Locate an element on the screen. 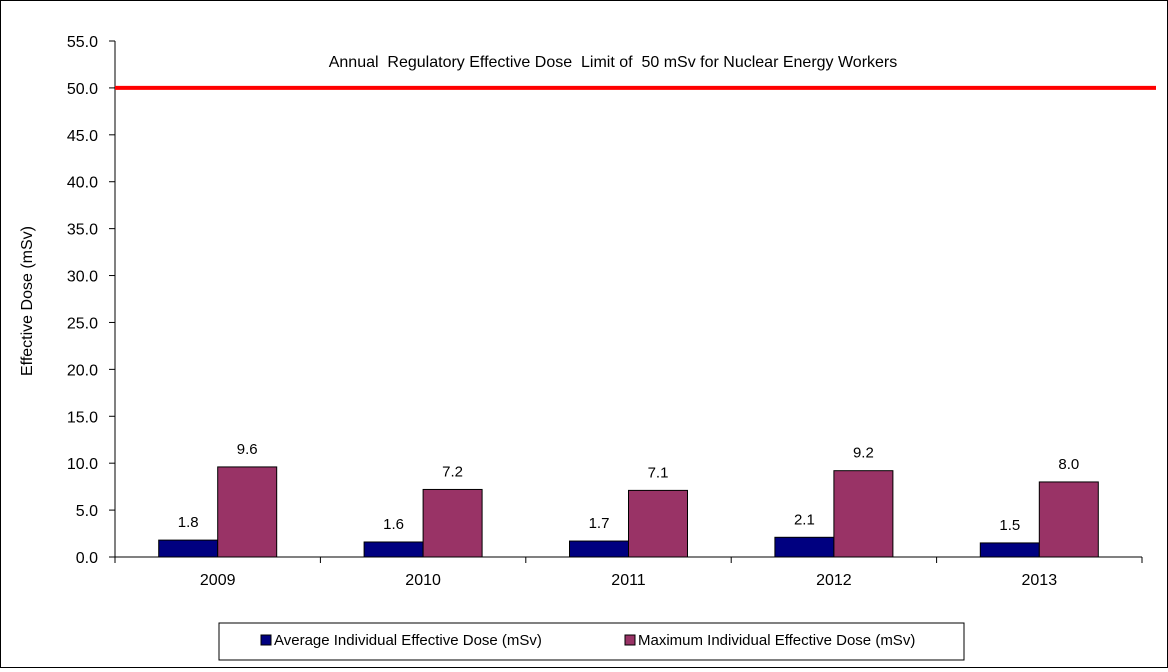 Image resolution: width=1168 pixels, height=672 pixels. y-tick-label: 30.0 is located at coordinates (82, 277).